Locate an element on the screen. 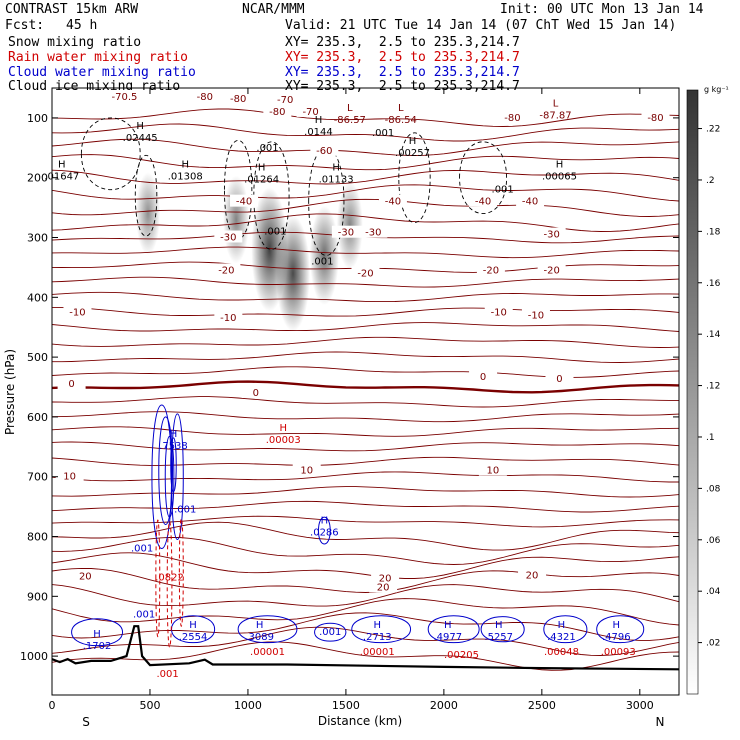 This screenshot has width=740, height=740. extremum-value: -86.57 is located at coordinates (350, 120).